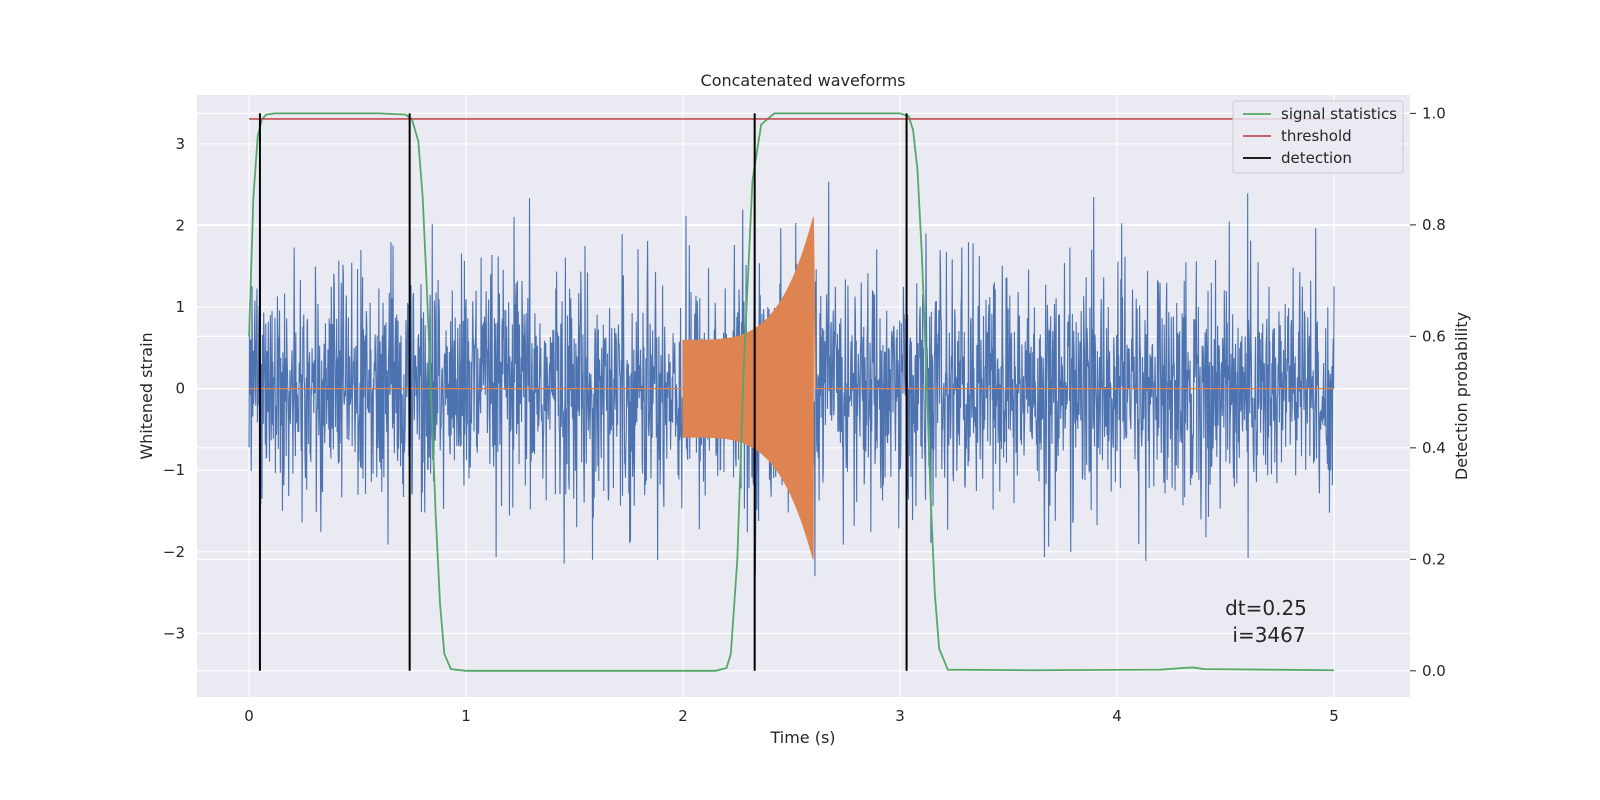 The width and height of the screenshot is (1600, 800). What do you see at coordinates (1461, 396) in the screenshot?
I see `y2-axis-label: Detection probability` at bounding box center [1461, 396].